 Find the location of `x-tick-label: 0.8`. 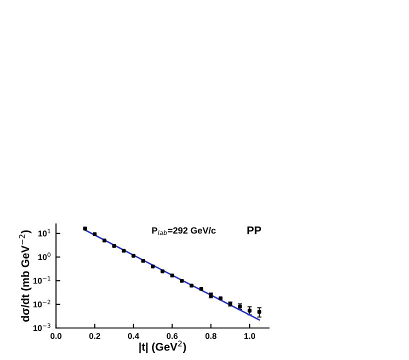

x-tick-label: 0.8 is located at coordinates (210, 336).